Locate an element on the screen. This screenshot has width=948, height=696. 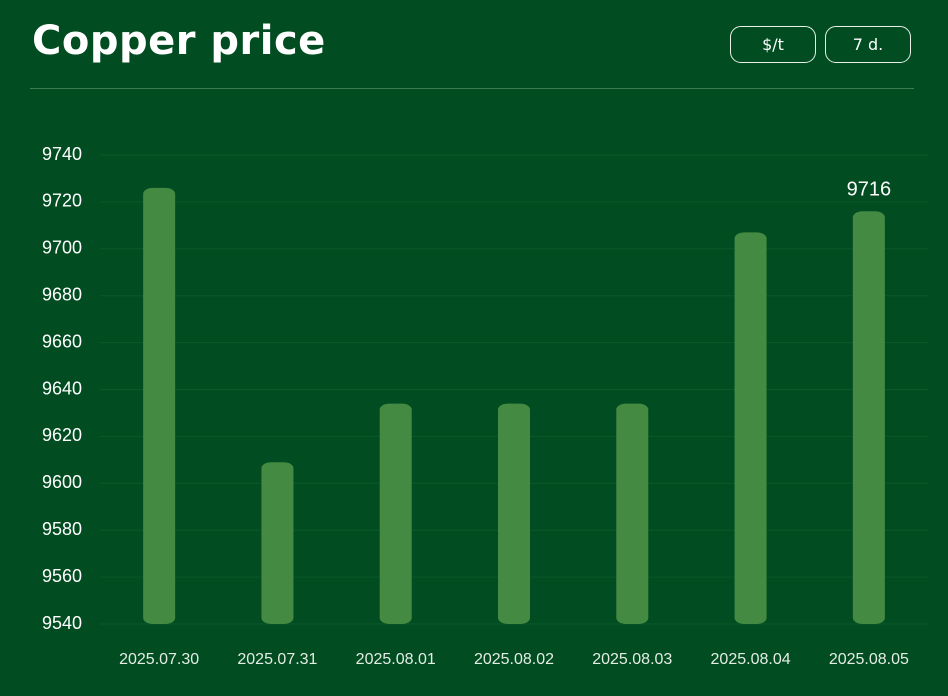
divider is located at coordinates (472, 88).